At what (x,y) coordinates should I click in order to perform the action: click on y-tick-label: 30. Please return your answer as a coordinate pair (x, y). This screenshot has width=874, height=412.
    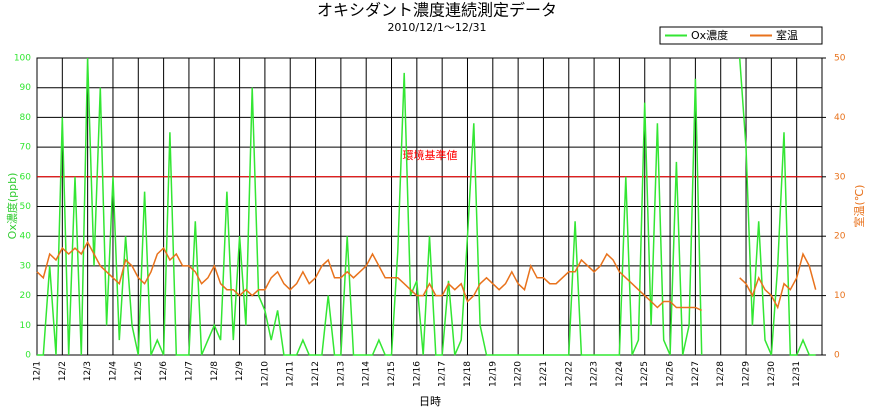
    Looking at the image, I should click on (26, 266).